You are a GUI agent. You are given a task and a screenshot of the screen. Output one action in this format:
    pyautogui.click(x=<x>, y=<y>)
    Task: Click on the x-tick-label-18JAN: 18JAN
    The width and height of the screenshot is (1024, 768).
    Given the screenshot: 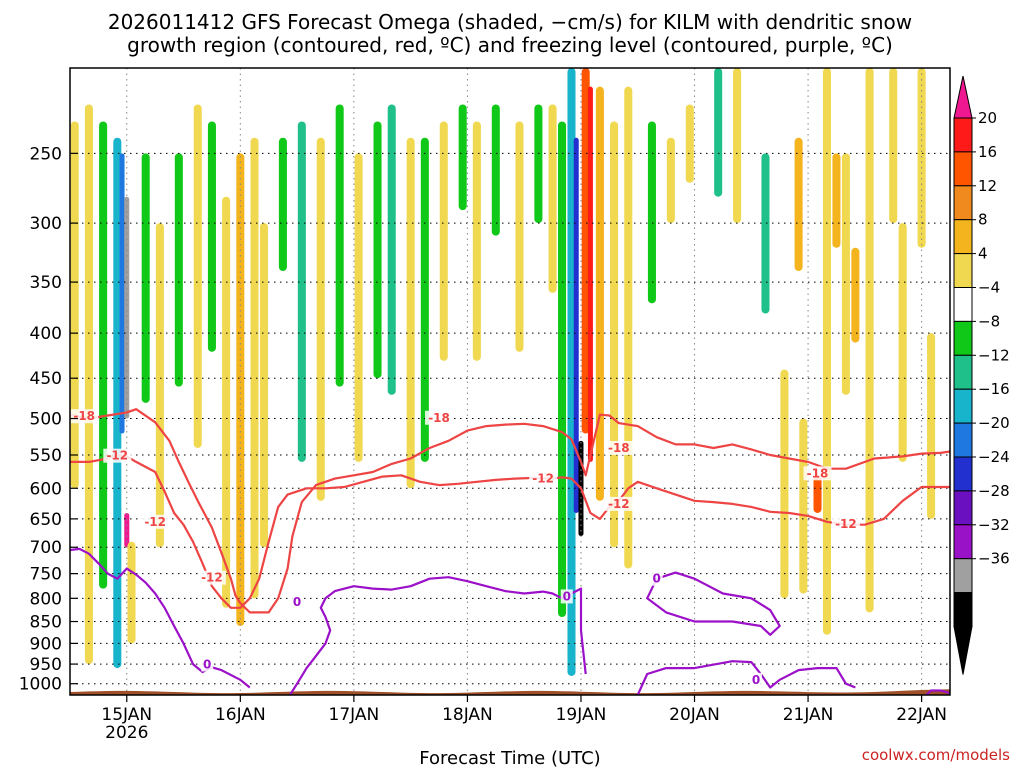 What is the action you would take?
    pyautogui.click(x=467, y=715)
    